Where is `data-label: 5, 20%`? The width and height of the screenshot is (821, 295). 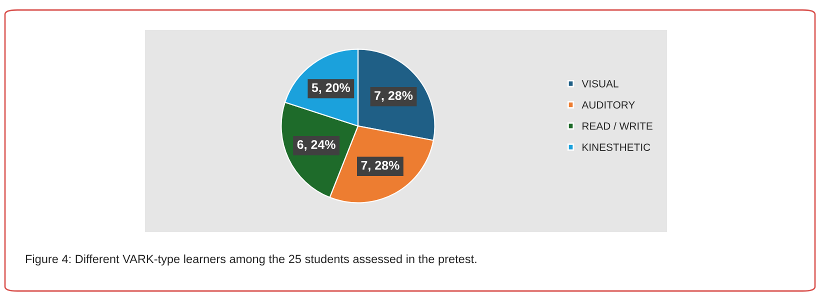
data-label: 5, 20% is located at coordinates (331, 88).